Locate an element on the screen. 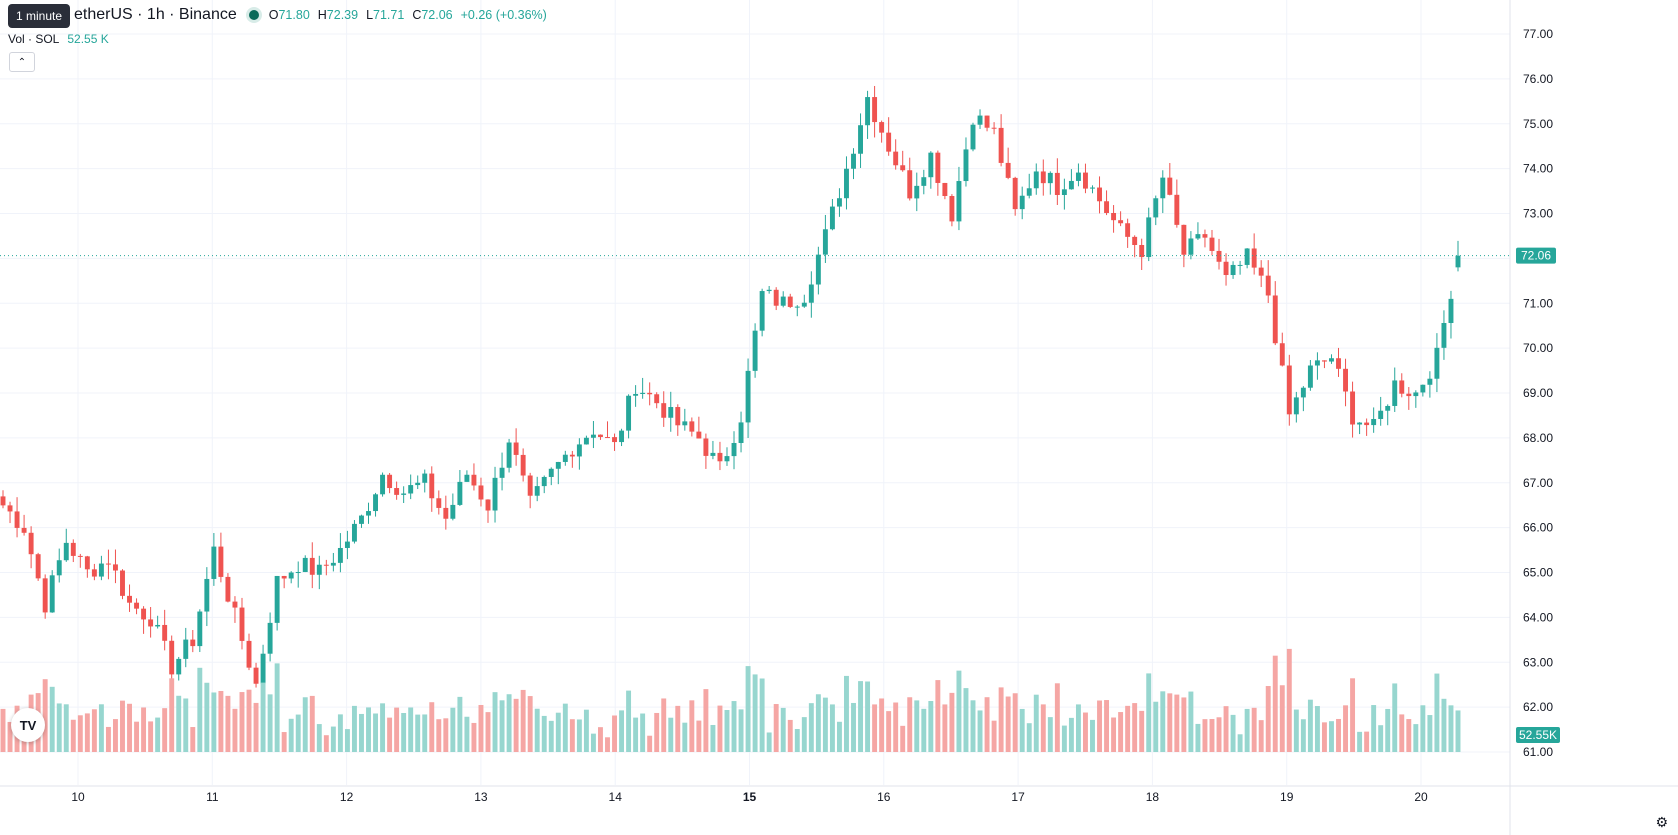 The height and width of the screenshot is (835, 1678). symbol-title: etherUS · 1h · Binance is located at coordinates (155, 14).